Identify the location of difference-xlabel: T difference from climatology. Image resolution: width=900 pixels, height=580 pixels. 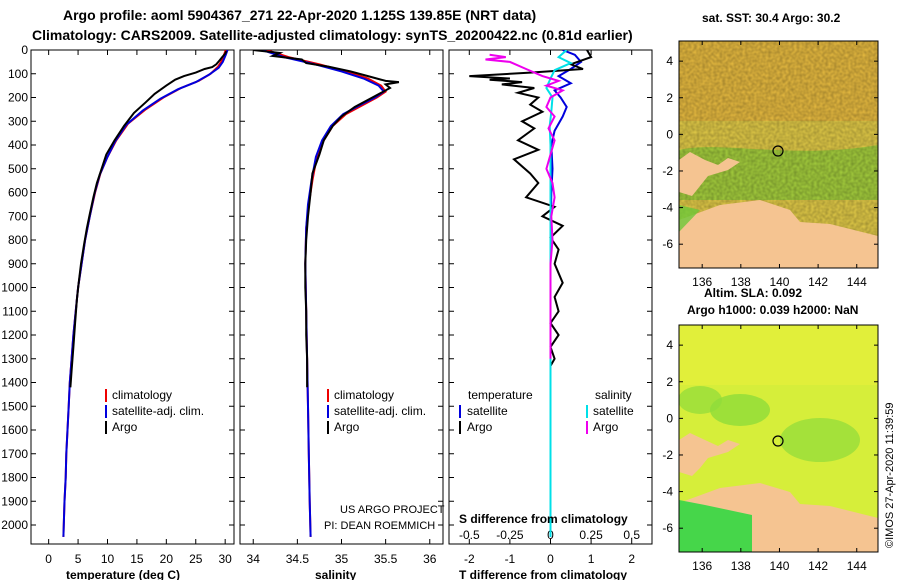
(543, 574).